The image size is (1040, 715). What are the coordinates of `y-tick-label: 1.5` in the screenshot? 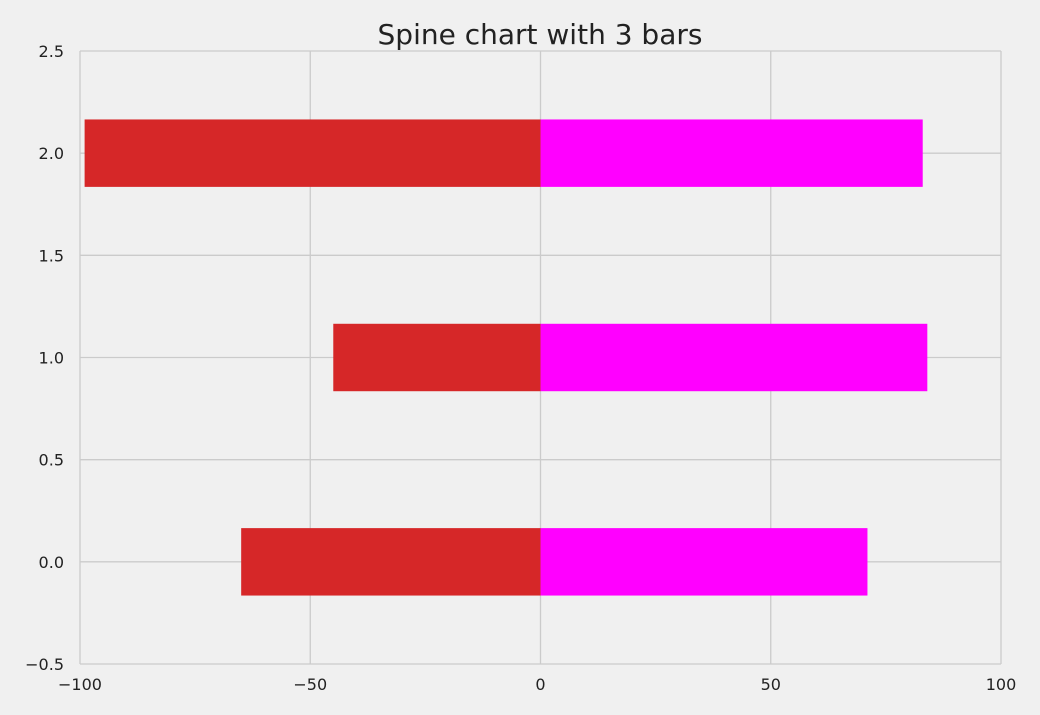 It's located at (51, 255).